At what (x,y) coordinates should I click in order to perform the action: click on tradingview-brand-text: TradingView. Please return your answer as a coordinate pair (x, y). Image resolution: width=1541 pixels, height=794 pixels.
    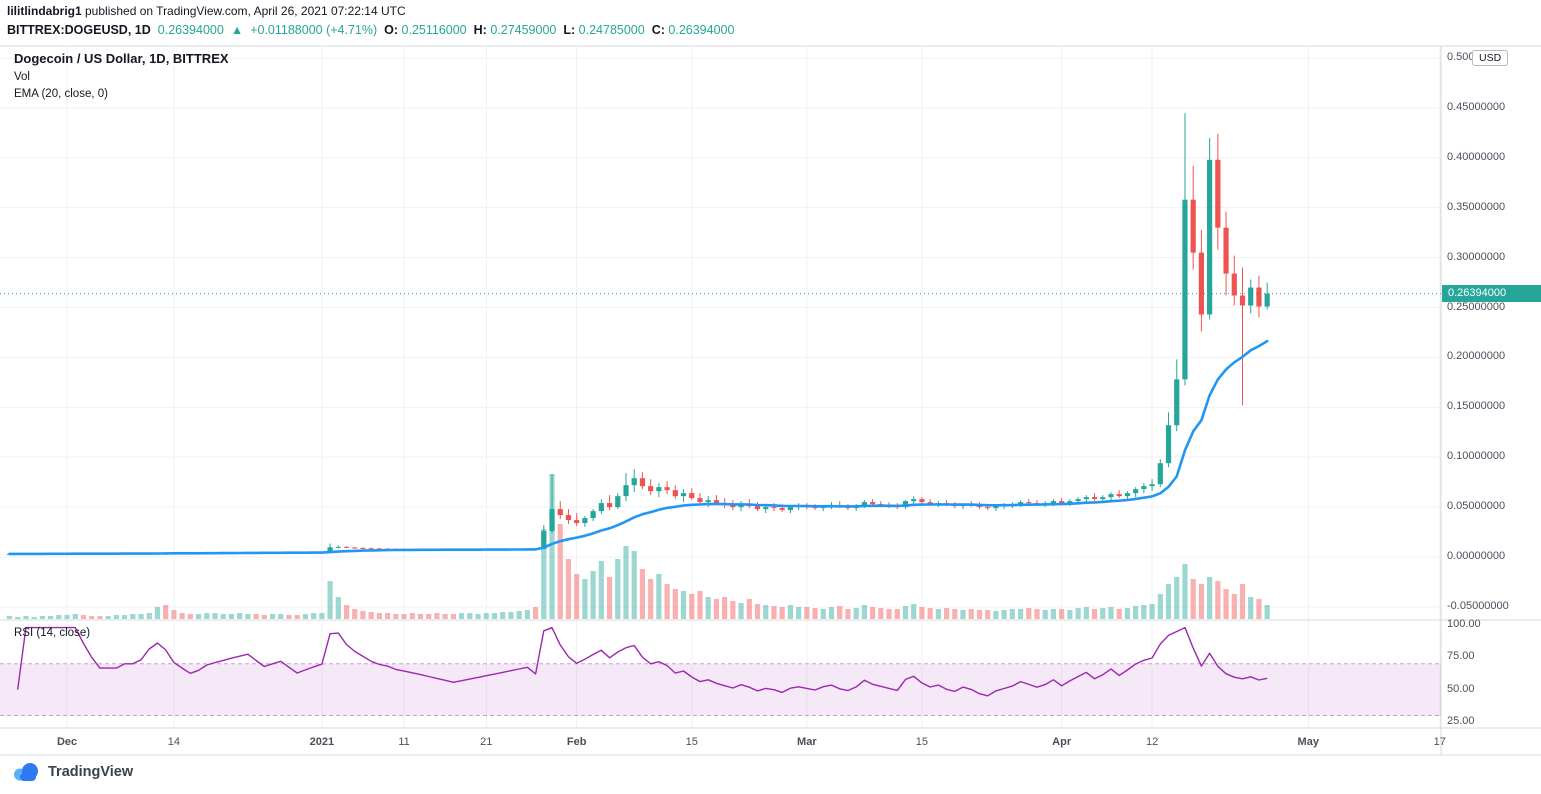
    Looking at the image, I should click on (91, 772).